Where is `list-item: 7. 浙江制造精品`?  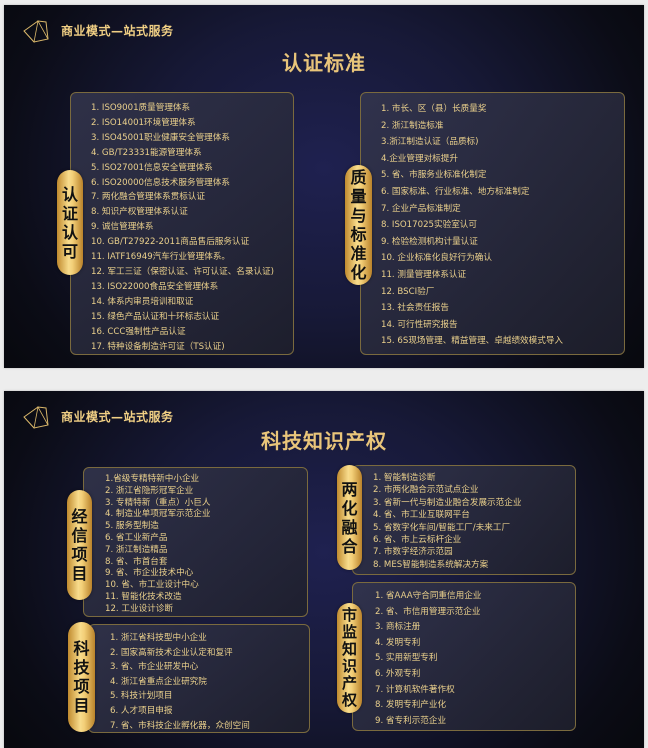 list-item: 7. 浙江制造精品 is located at coordinates (136, 549).